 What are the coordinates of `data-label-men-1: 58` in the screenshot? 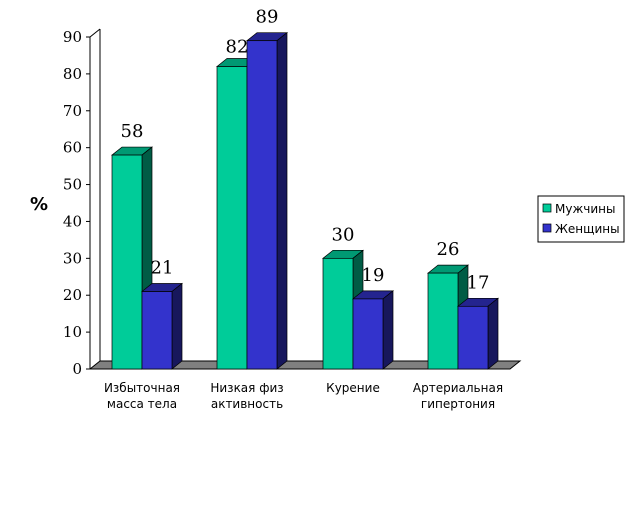 It's located at (132, 131).